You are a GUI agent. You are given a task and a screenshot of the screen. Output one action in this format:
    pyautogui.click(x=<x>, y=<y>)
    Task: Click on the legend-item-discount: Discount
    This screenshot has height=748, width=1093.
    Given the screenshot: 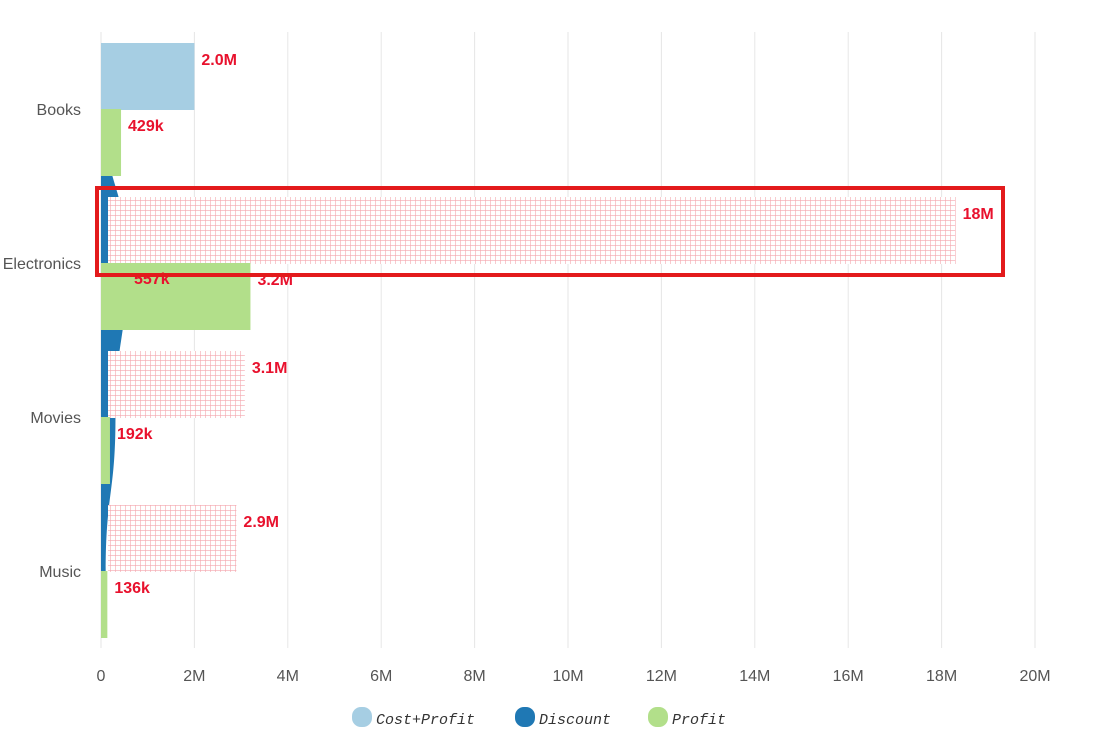 What is the action you would take?
    pyautogui.click(x=563, y=718)
    